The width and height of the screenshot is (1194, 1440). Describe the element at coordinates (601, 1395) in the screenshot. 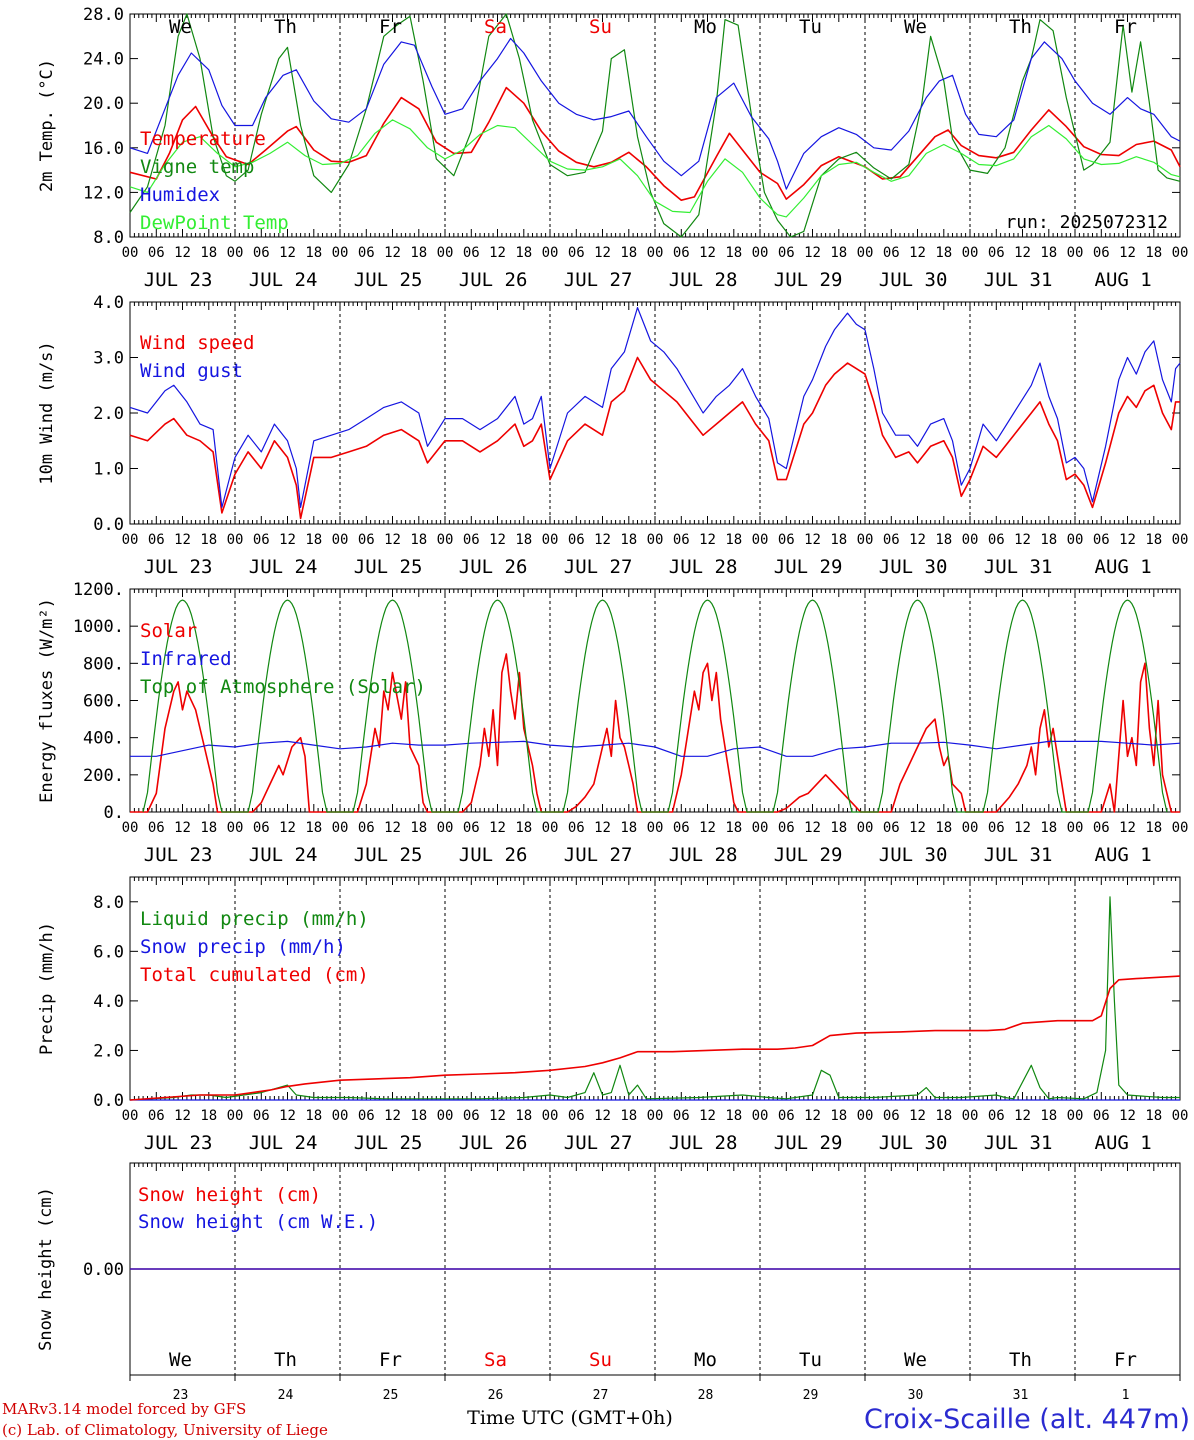

I see `day-number: 27` at that location.